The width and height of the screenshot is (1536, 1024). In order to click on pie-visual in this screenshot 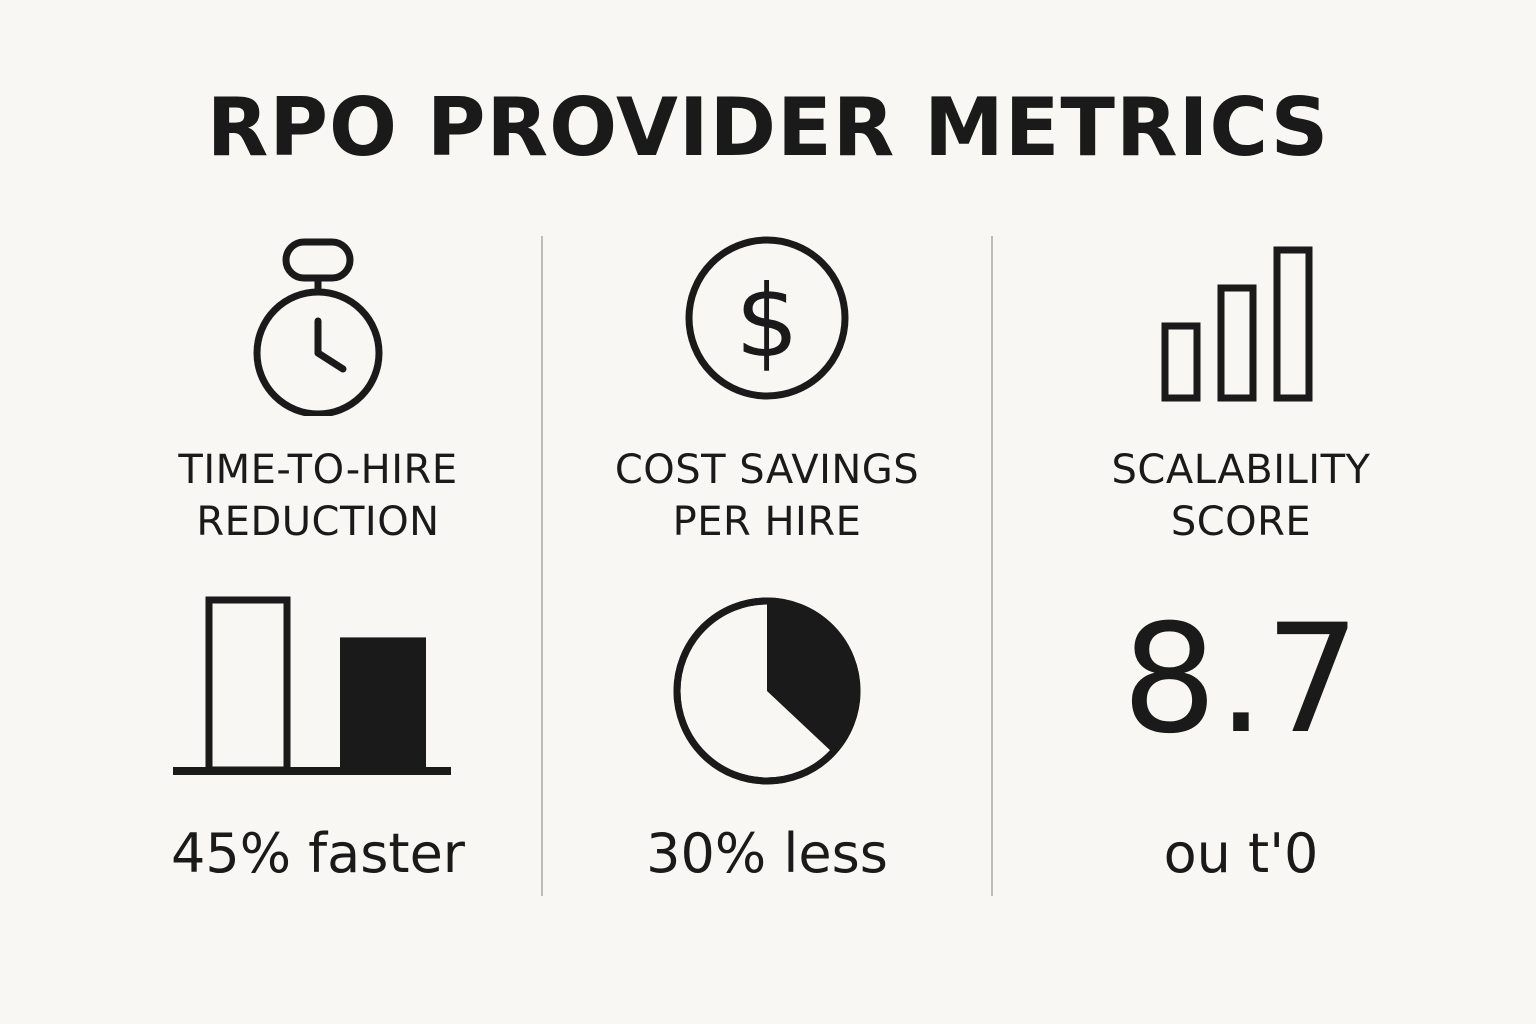, I will do `click(767, 691)`.